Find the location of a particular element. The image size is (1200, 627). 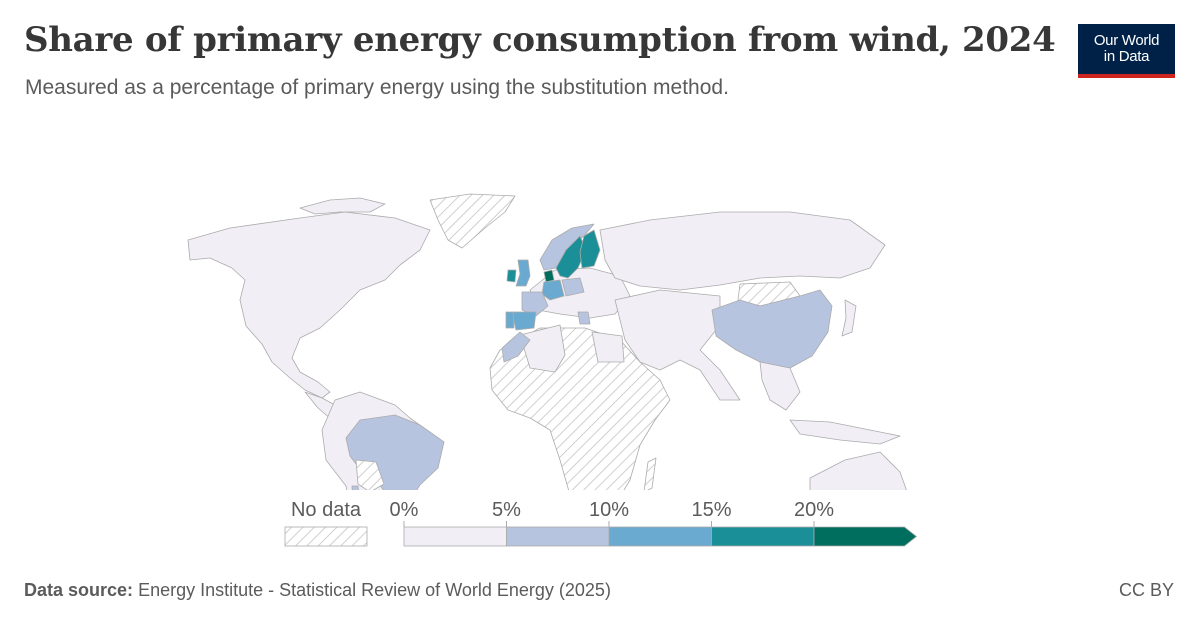

legend-tick-label: 10% is located at coordinates (609, 510).